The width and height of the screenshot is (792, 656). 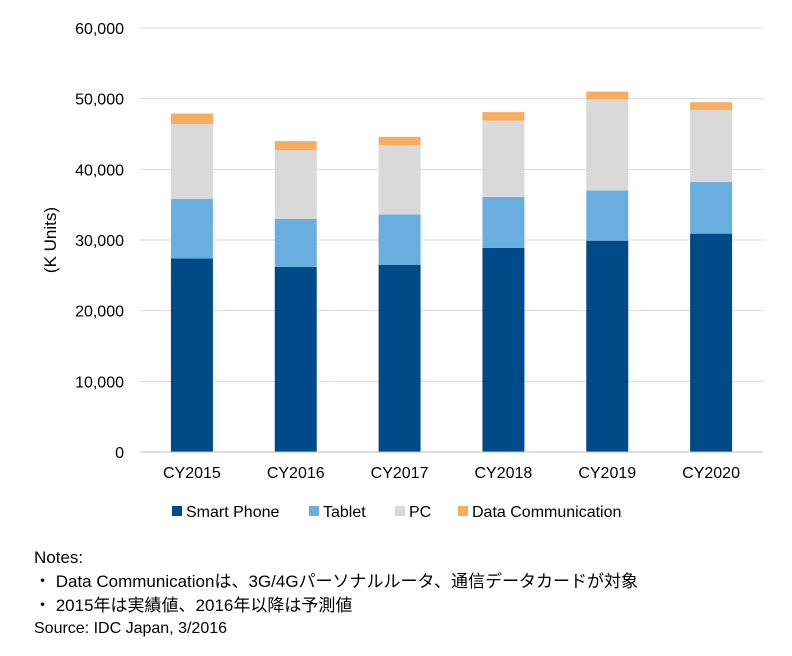 What do you see at coordinates (99, 170) in the screenshot?
I see `y-tick-label: 40,000` at bounding box center [99, 170].